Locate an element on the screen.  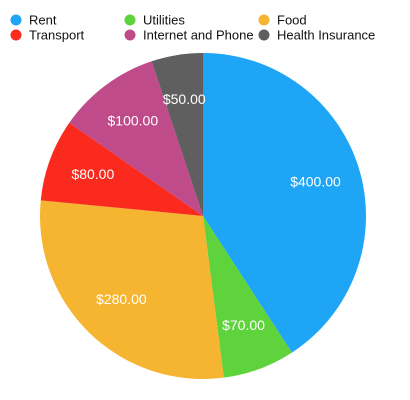
slice-label: $50.00 is located at coordinates (184, 99).